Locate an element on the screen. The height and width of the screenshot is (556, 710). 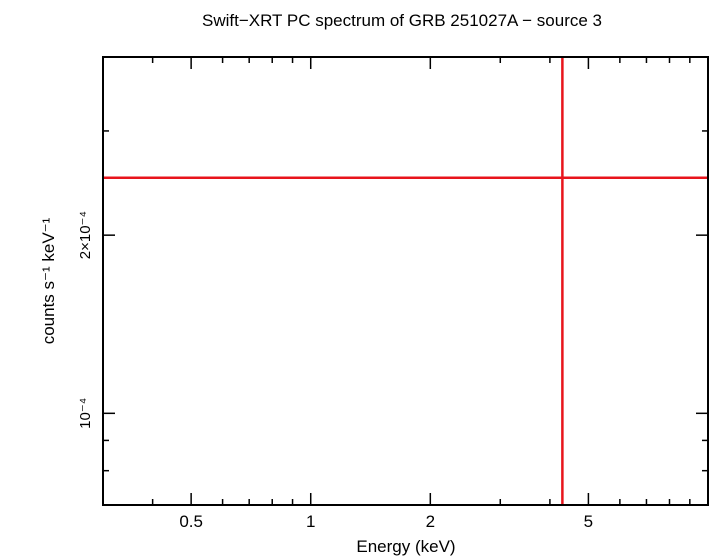
x-tick-label: 1 is located at coordinates (310, 521).